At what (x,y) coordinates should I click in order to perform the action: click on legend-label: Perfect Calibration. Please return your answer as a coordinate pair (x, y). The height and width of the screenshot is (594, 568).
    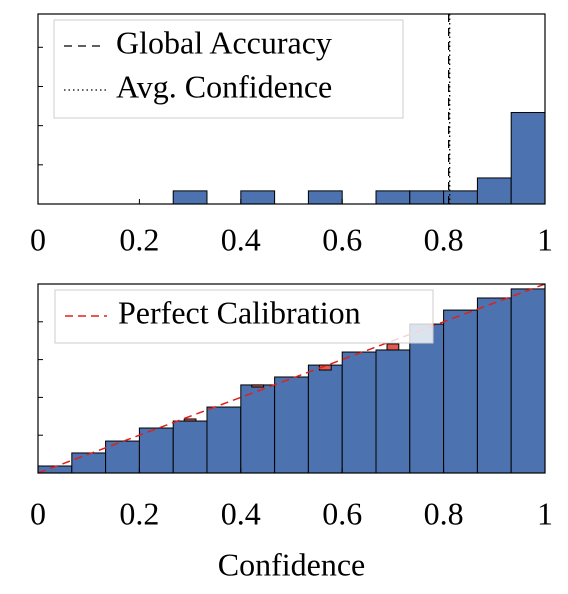
    Looking at the image, I should click on (239, 312).